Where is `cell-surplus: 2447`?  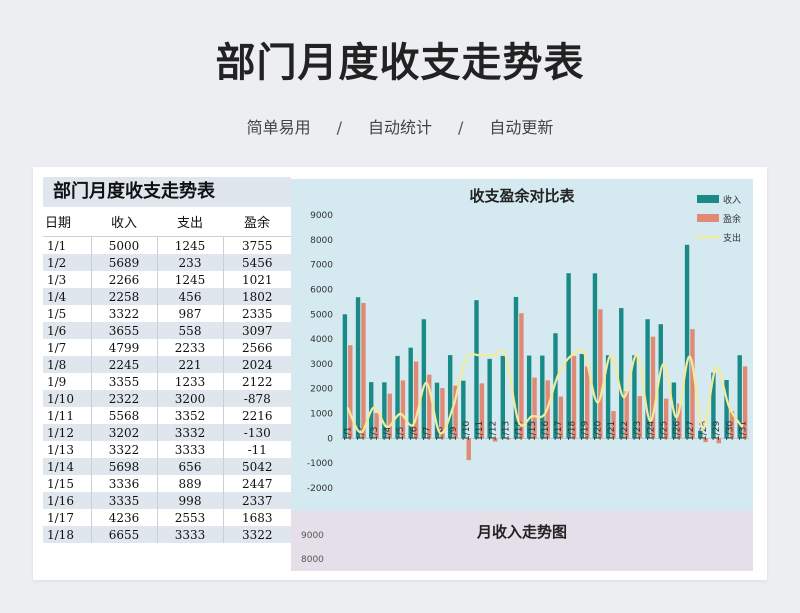 cell-surplus: 2447 is located at coordinates (257, 483).